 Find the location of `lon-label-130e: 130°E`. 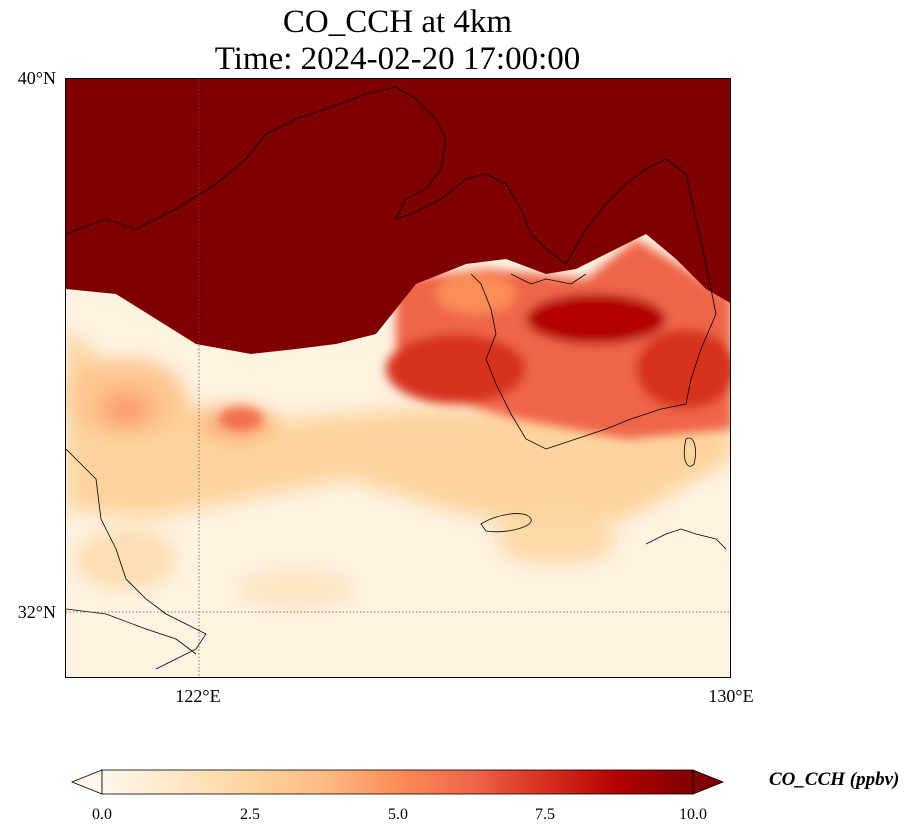

lon-label-130e: 130°E is located at coordinates (731, 696).